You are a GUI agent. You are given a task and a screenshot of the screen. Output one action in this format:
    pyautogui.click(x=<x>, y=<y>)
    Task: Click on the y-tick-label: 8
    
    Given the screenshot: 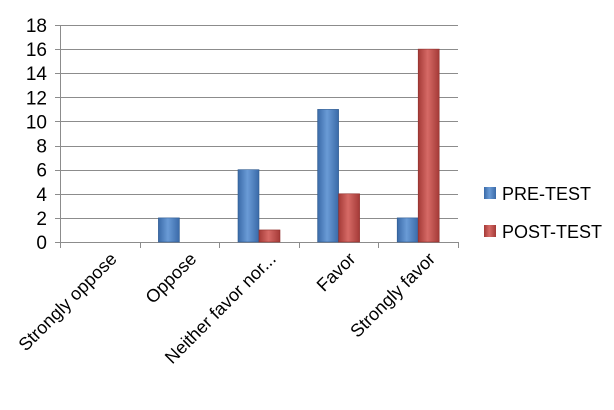 What is the action you would take?
    pyautogui.click(x=41, y=147)
    